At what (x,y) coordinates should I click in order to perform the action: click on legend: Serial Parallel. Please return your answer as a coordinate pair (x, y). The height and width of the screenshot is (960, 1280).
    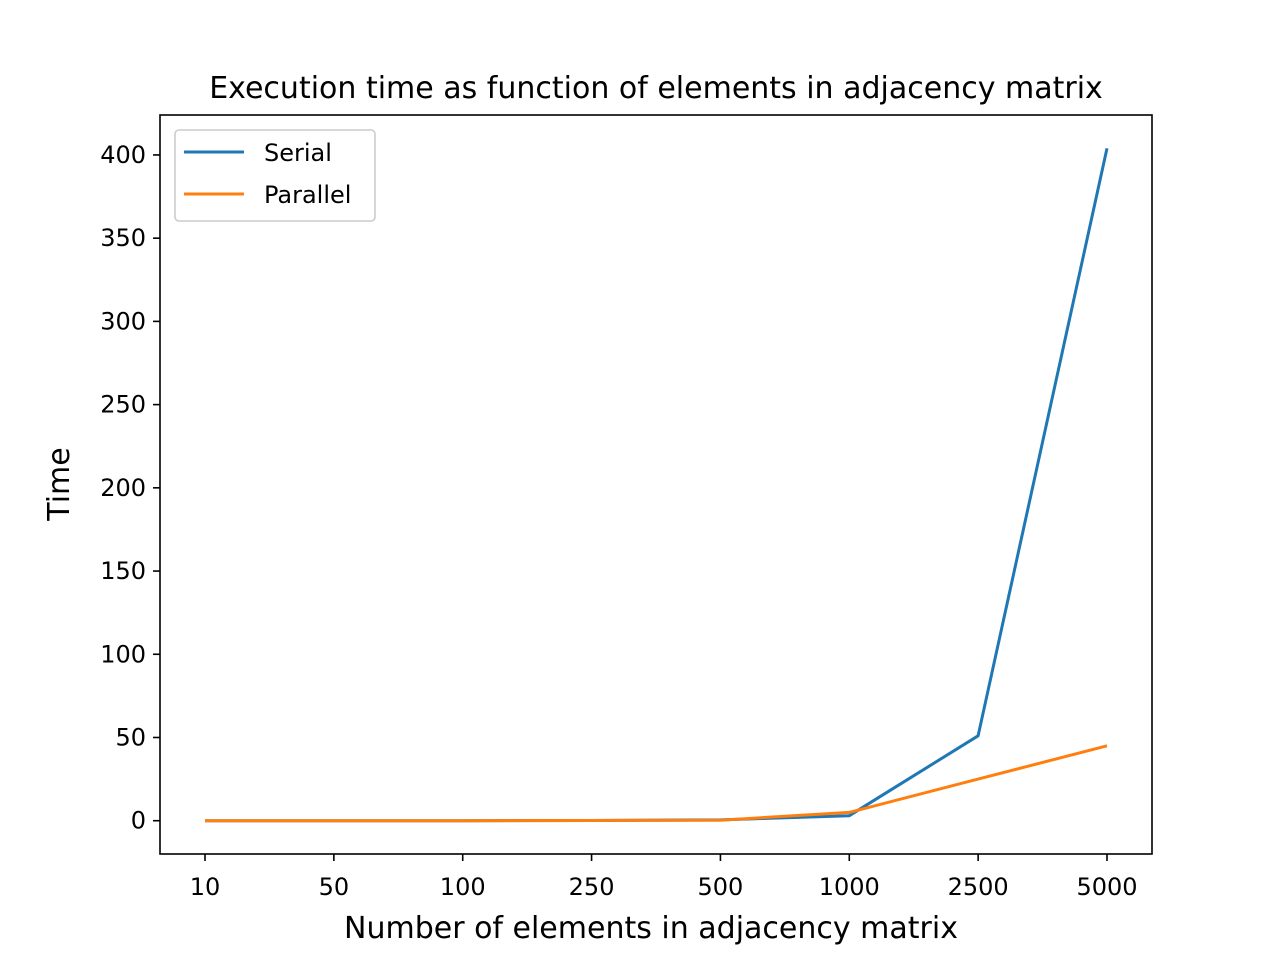
    Looking at the image, I should click on (275, 175).